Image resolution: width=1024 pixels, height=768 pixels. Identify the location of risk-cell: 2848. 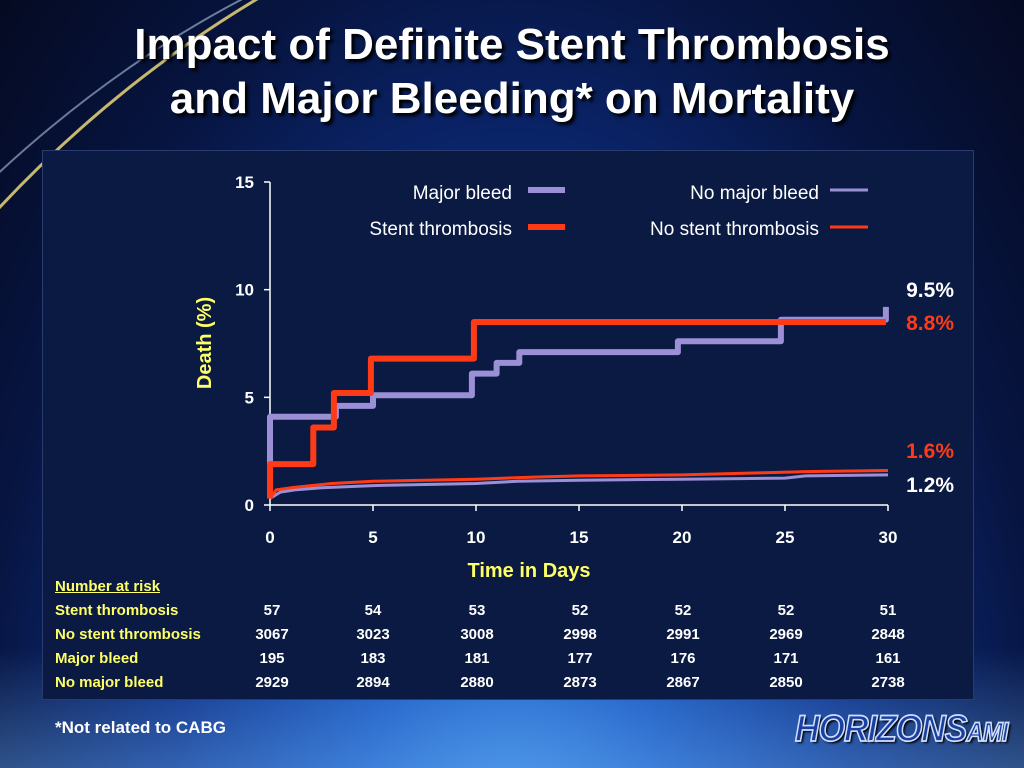
(888, 634).